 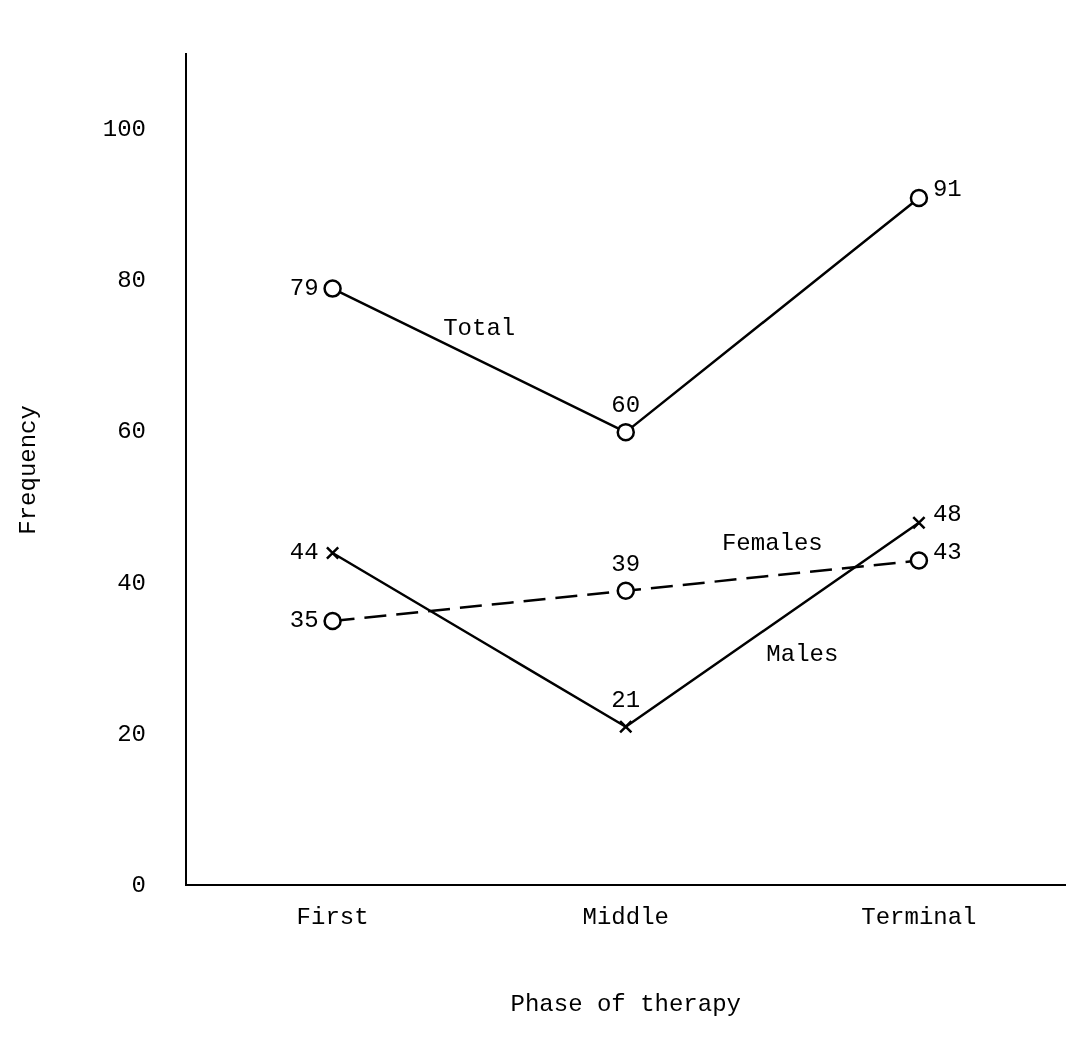 I want to click on y-tick-label: 100, so click(x=124, y=130).